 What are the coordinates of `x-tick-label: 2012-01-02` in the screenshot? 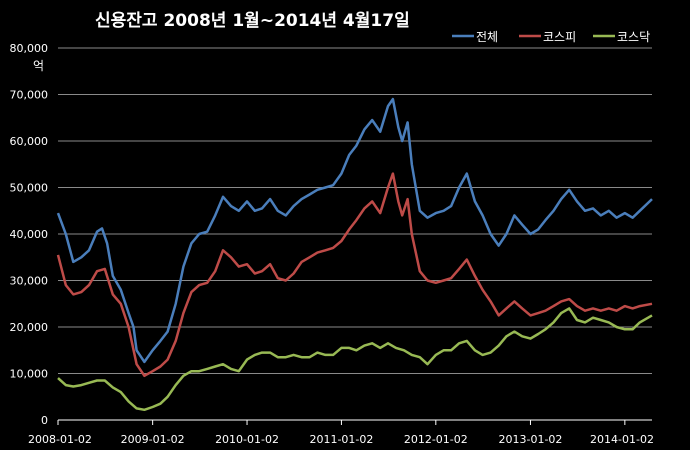 It's located at (436, 439).